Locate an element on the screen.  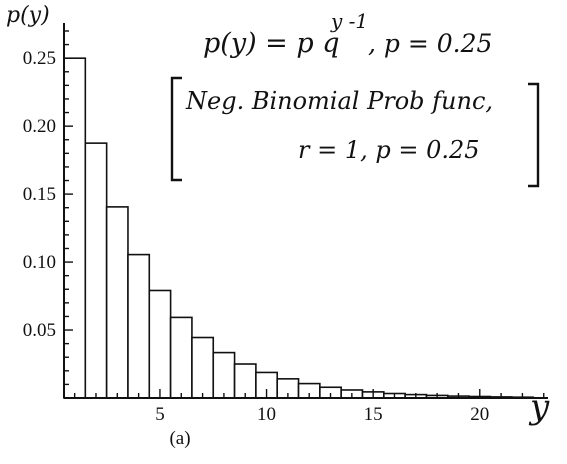
y-tick-label: 0.20 is located at coordinates (39, 126).